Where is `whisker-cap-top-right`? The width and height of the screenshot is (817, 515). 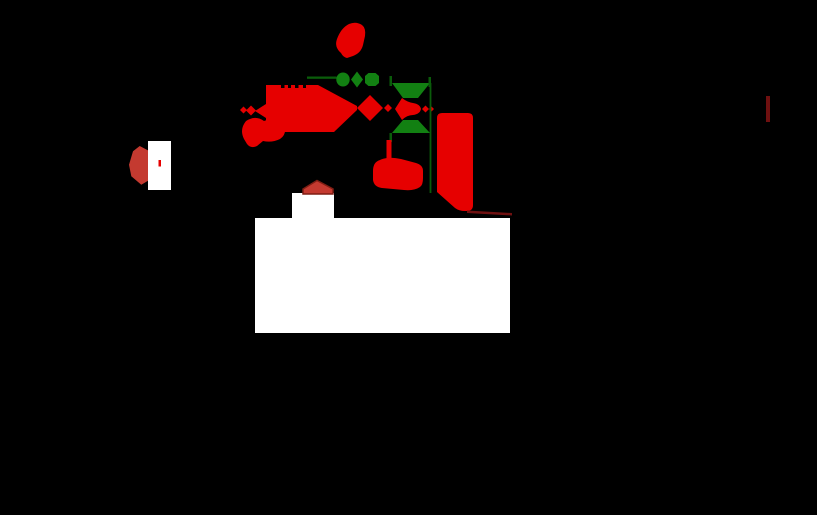
whisker-cap-top-right is located at coordinates (429, 82).